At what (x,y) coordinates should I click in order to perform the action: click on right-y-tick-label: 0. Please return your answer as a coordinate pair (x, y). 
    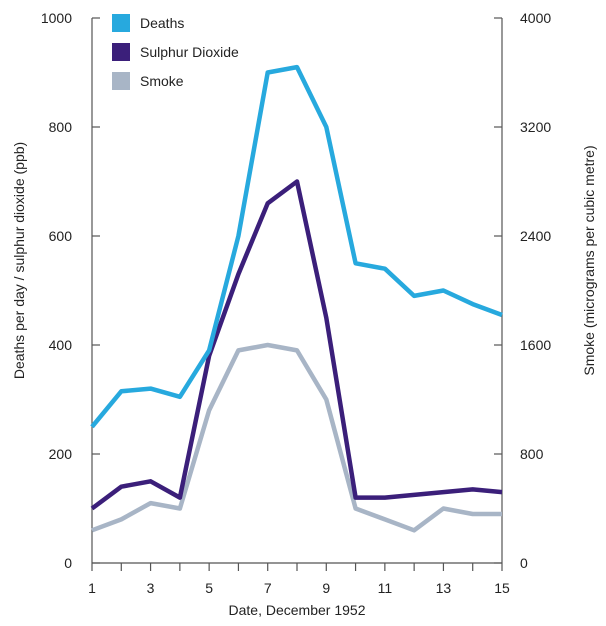
    Looking at the image, I should click on (524, 563).